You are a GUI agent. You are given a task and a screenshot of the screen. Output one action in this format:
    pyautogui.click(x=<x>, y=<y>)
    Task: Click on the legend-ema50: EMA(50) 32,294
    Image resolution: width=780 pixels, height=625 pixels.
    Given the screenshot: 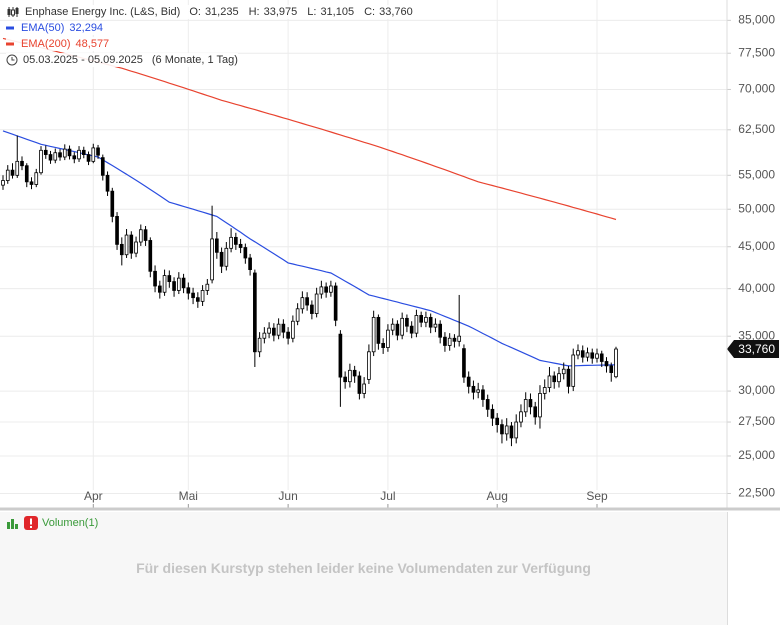 What is the action you would take?
    pyautogui.click(x=55, y=28)
    